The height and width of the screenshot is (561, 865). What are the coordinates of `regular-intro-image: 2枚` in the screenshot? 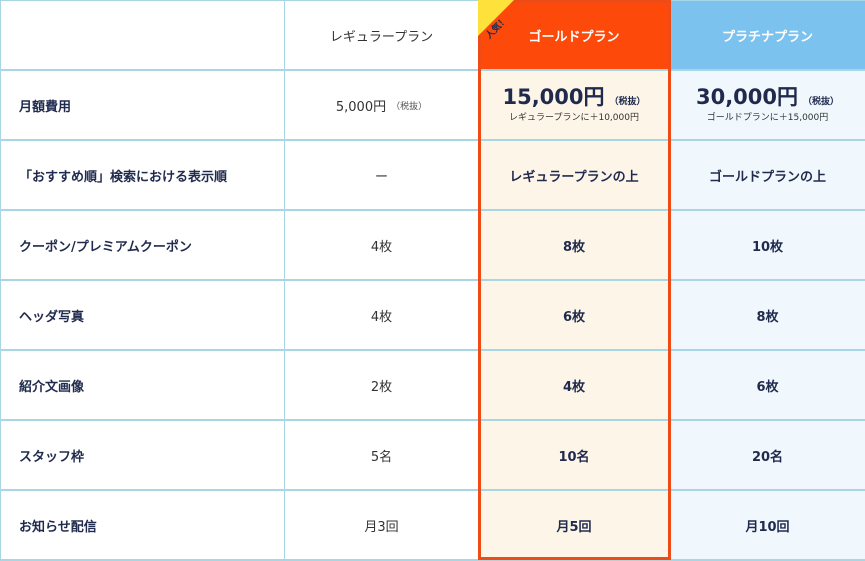 It's located at (382, 386).